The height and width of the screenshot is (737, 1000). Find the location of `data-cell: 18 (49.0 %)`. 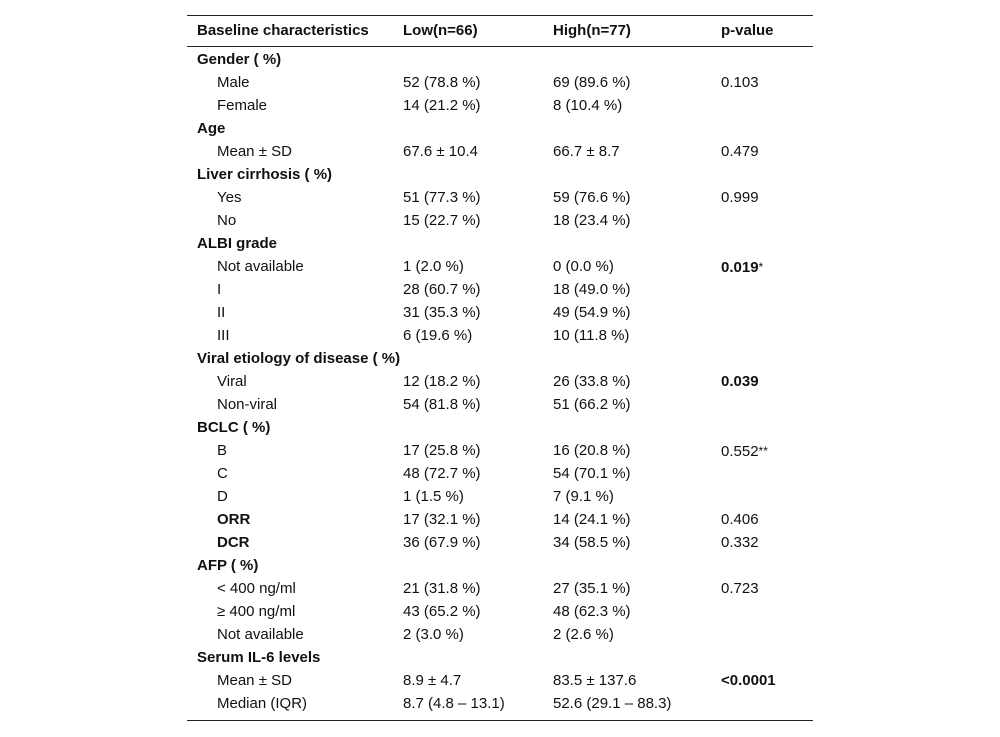

data-cell: 18 (49.0 %) is located at coordinates (592, 289).